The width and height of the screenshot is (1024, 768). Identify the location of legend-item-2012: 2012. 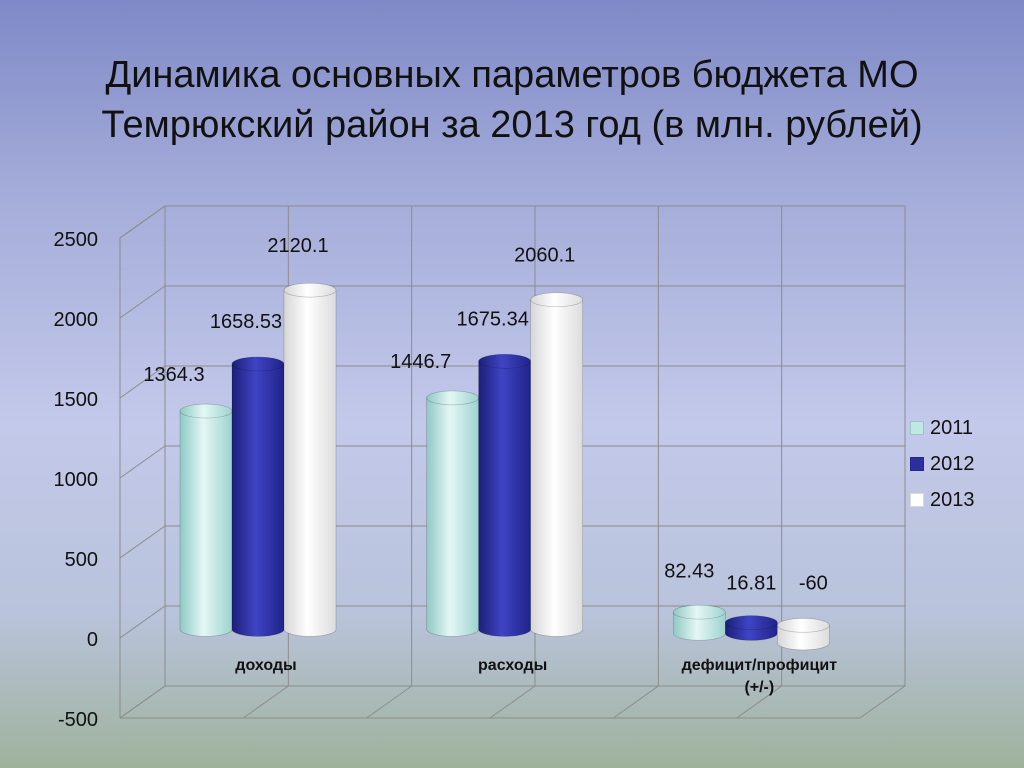
(942, 464).